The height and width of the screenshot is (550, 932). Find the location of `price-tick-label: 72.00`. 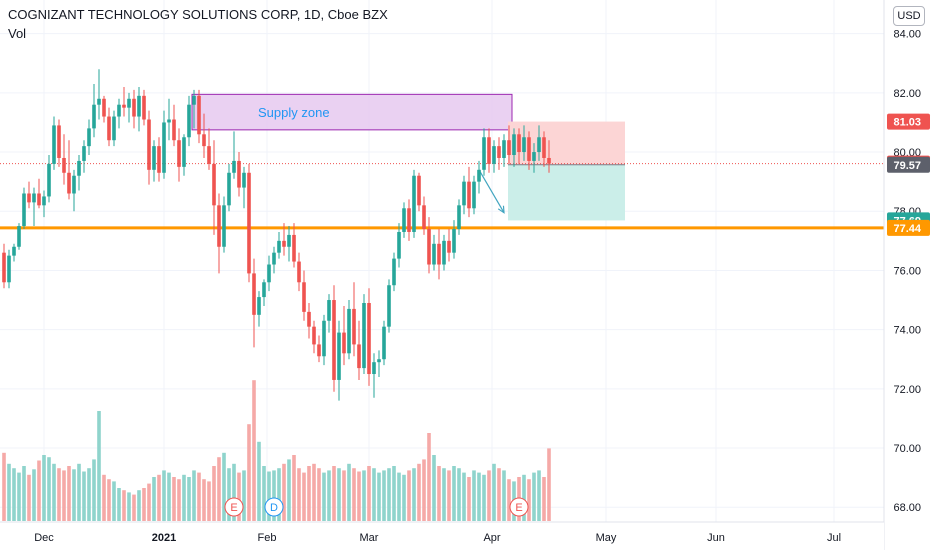

price-tick-label: 72.00 is located at coordinates (907, 390).